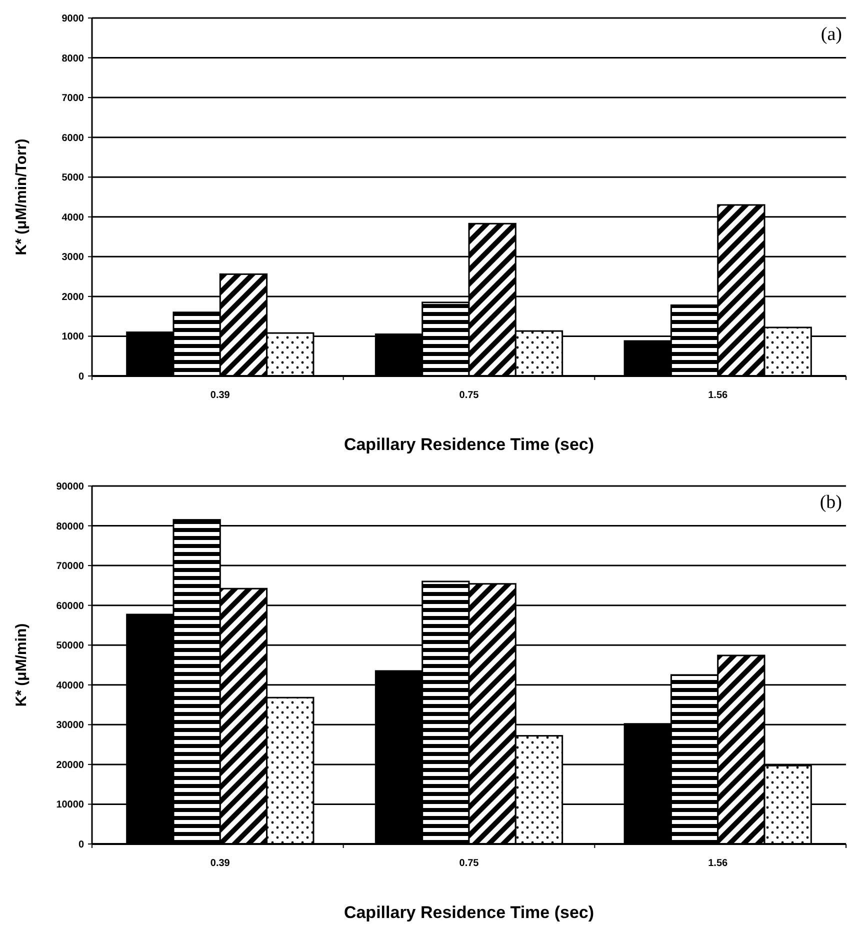 This screenshot has width=847, height=936. What do you see at coordinates (70, 526) in the screenshot?
I see `y-tick-label: 80000` at bounding box center [70, 526].